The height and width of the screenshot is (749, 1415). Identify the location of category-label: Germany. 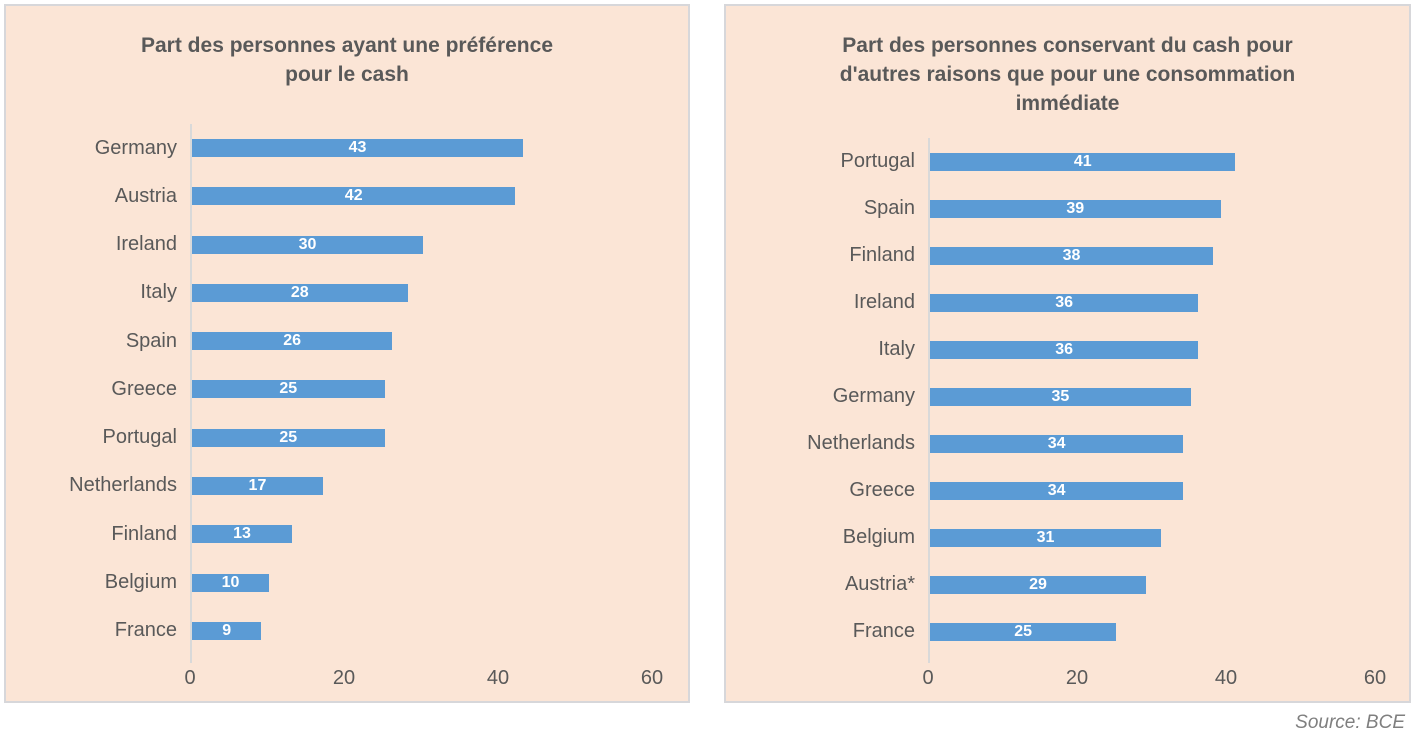
(135, 147).